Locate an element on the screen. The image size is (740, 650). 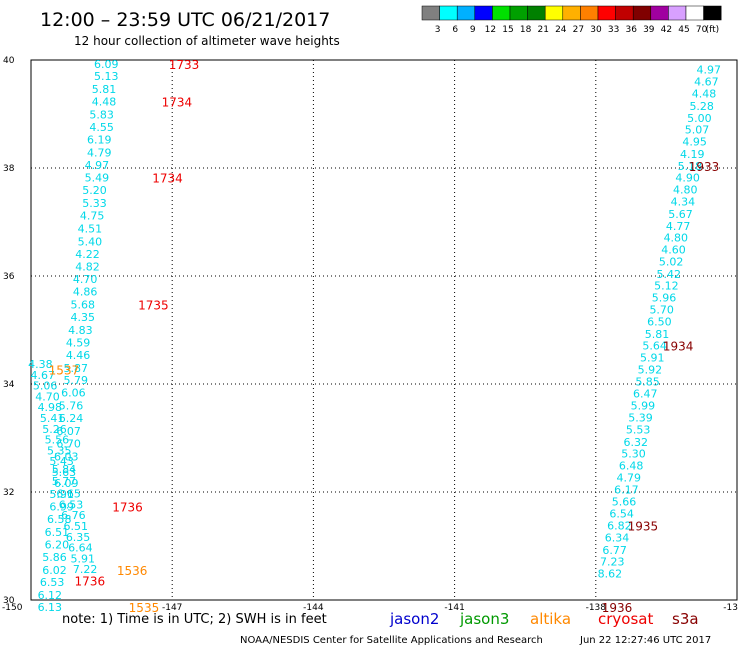
time-label: 1537 is located at coordinates (64, 370).